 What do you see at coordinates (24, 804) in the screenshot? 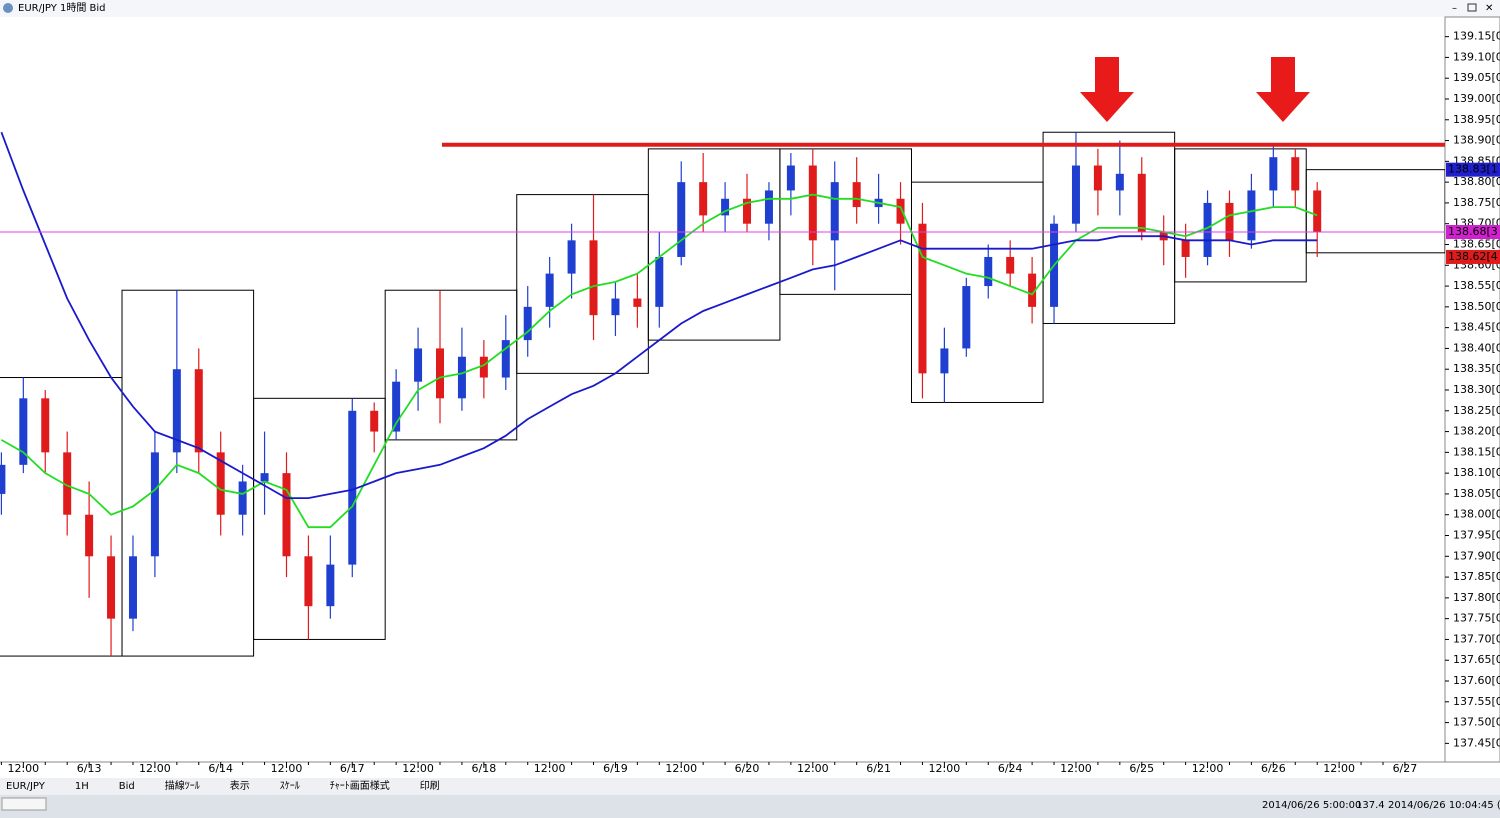
I see `scrollbar` at bounding box center [24, 804].